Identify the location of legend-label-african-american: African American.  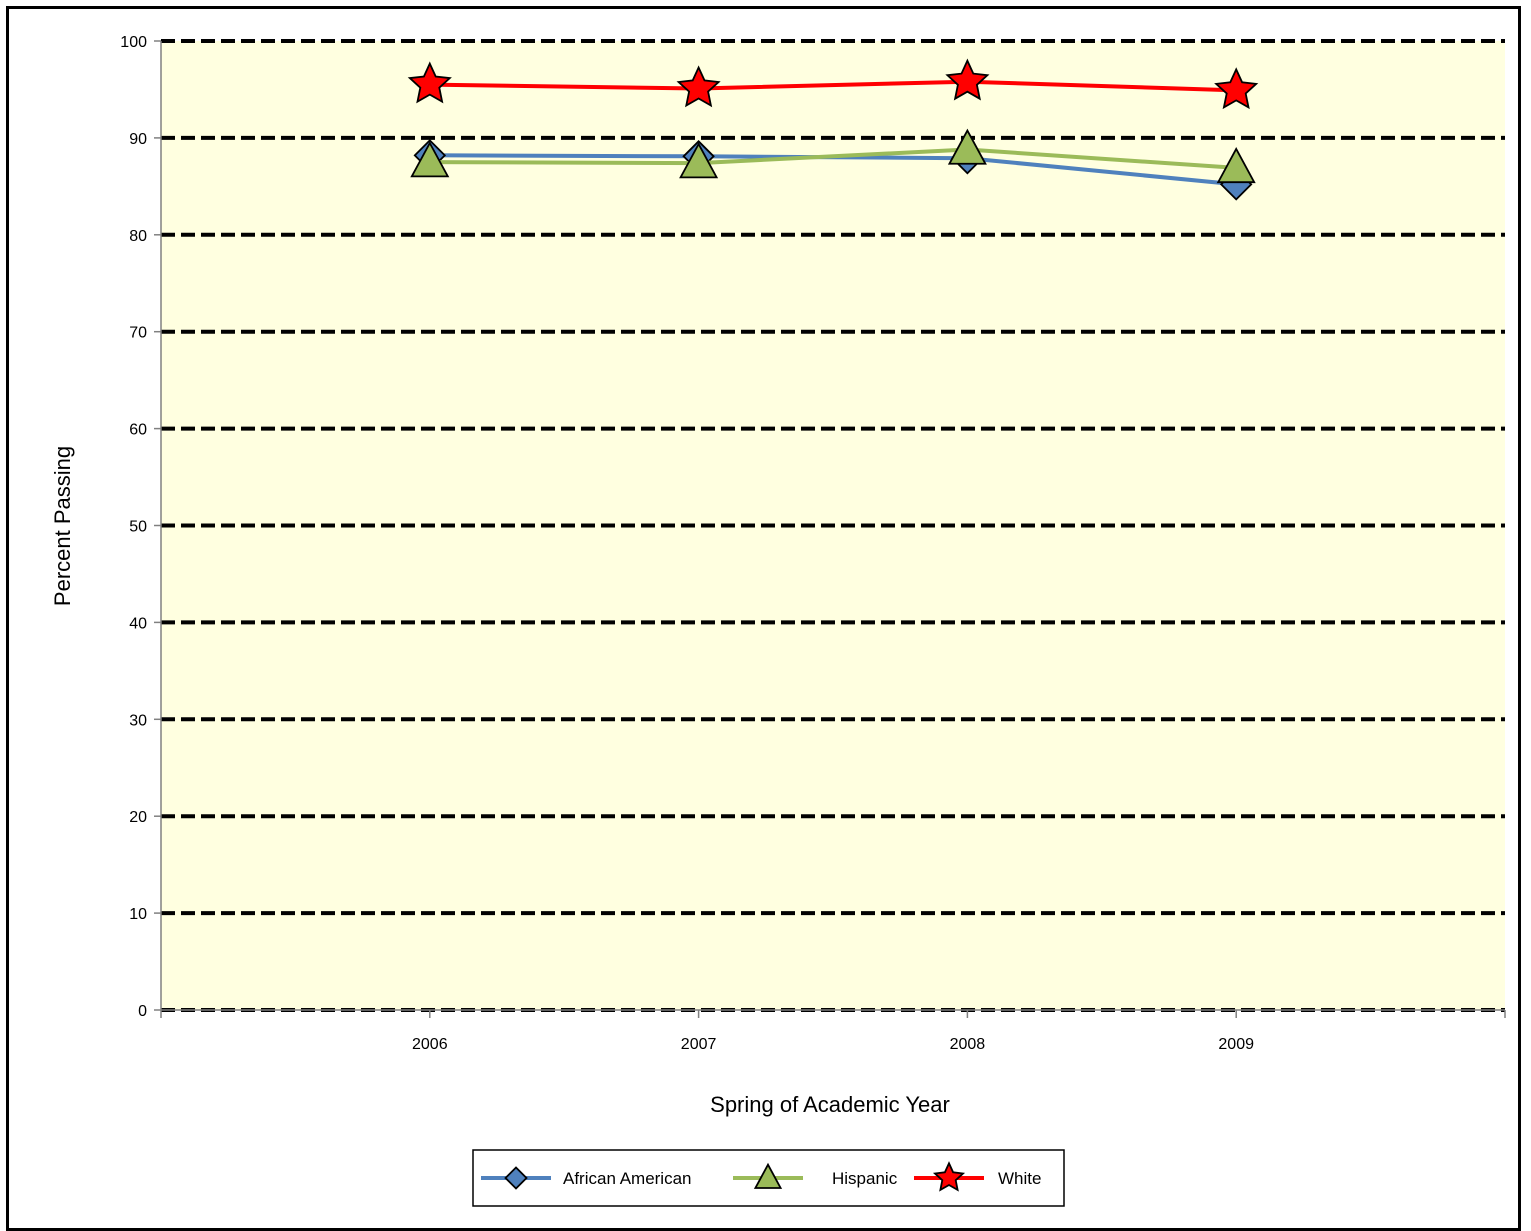
(627, 1178).